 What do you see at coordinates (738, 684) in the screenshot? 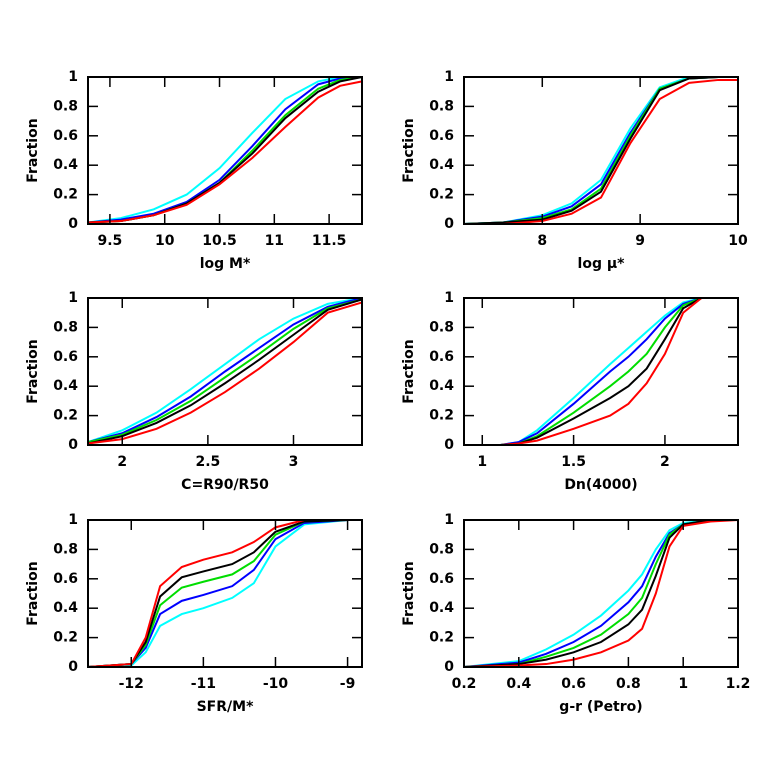
I see `x-tick-label: 1.2` at bounding box center [738, 684].